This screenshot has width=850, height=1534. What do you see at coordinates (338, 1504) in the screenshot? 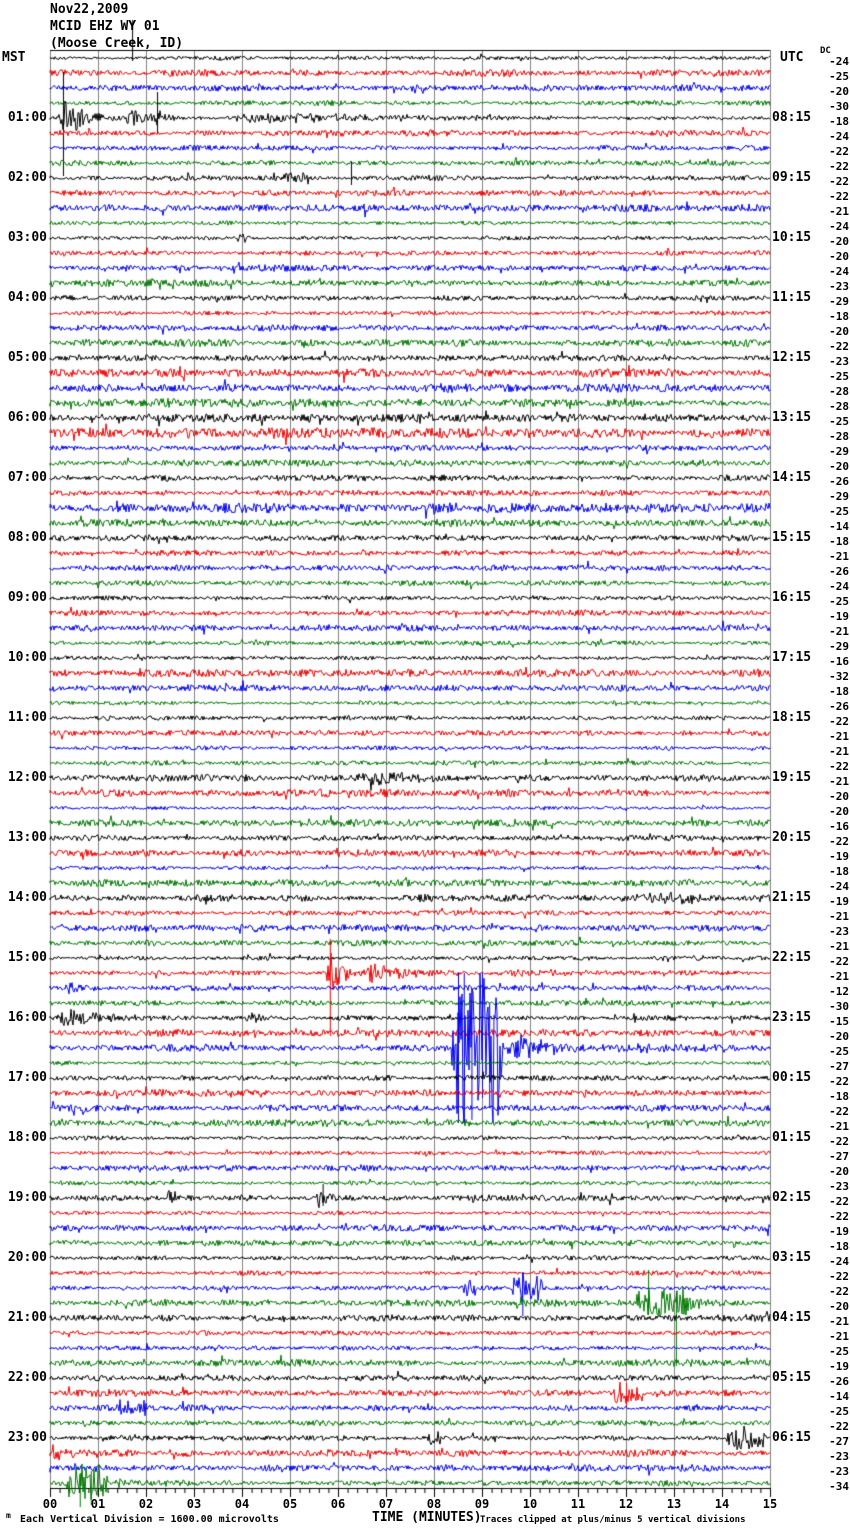
I see `x-tick-label: 06` at bounding box center [338, 1504].